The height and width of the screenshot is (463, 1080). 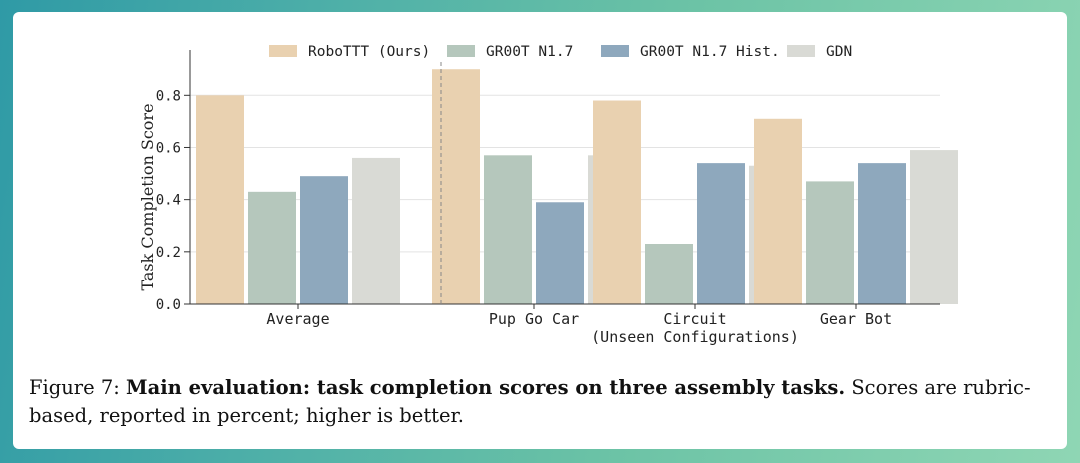 What do you see at coordinates (297, 319) in the screenshot?
I see `x-tick-label: Average` at bounding box center [297, 319].